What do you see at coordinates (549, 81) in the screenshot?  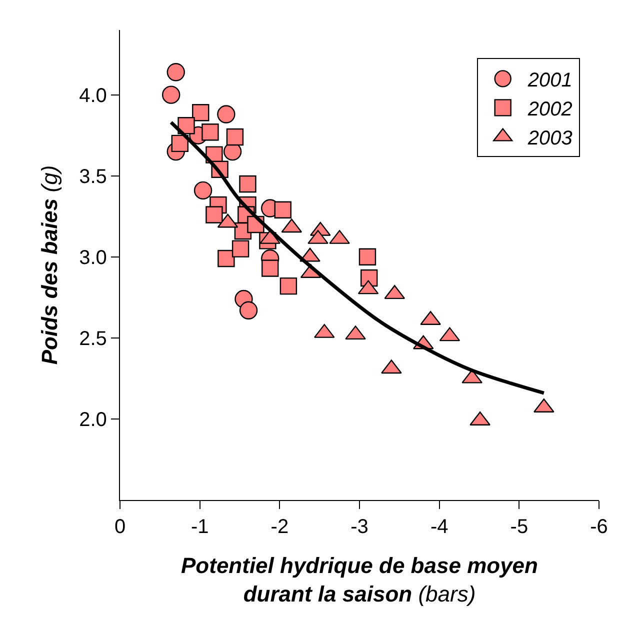 I see `legend-label: 2001` at bounding box center [549, 81].